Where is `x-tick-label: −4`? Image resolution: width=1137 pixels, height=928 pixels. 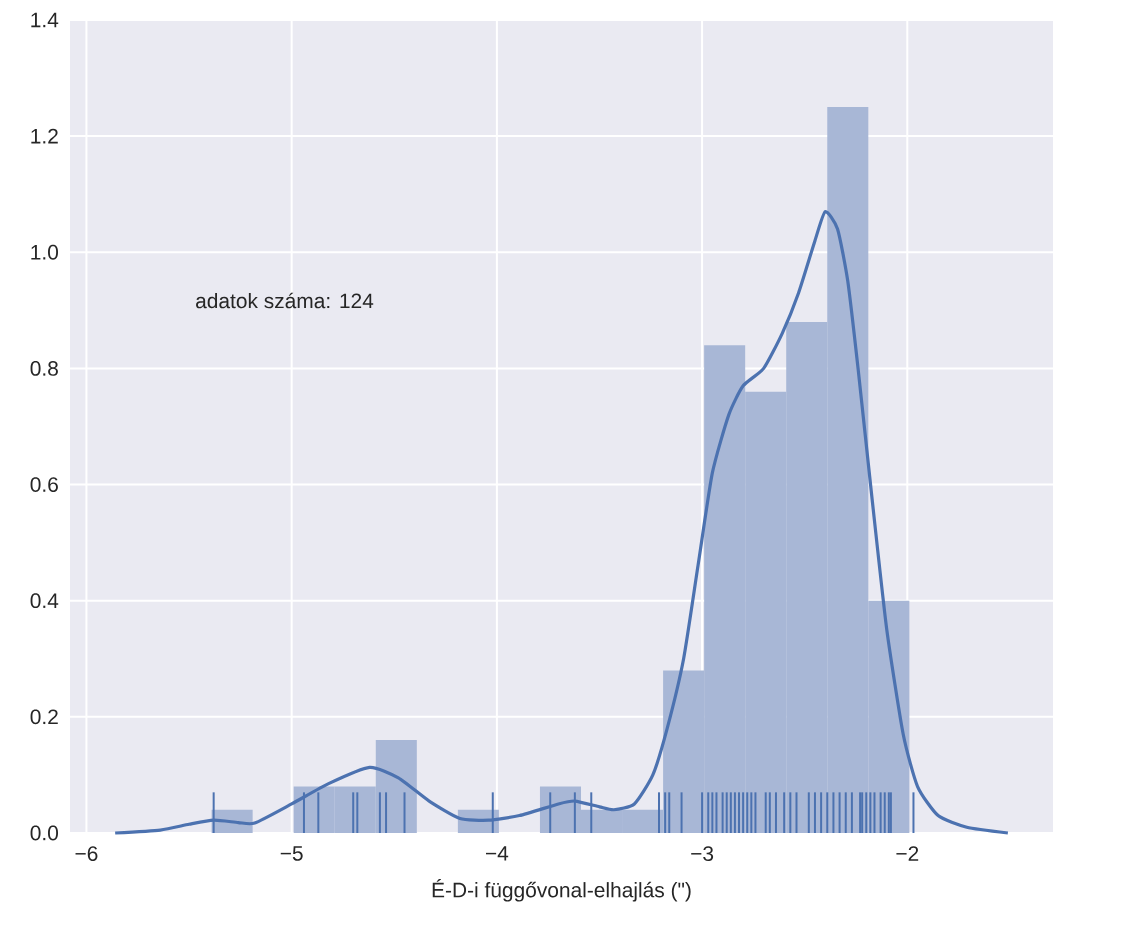 x-tick-label: −4 is located at coordinates (497, 853).